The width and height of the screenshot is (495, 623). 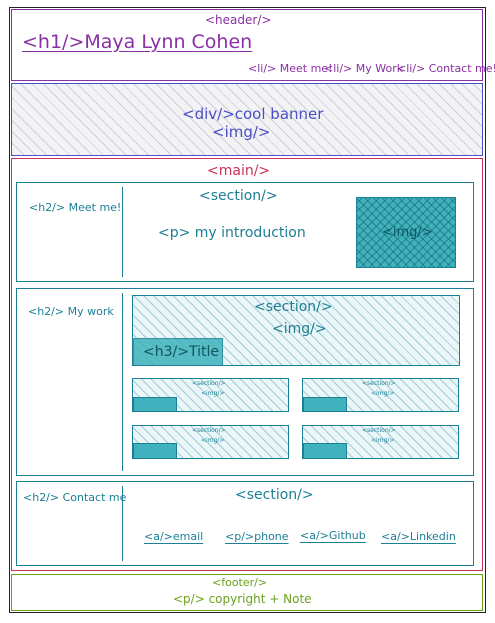 What do you see at coordinates (333, 535) in the screenshot?
I see `contact-link-github: <a/>Github` at bounding box center [333, 535].